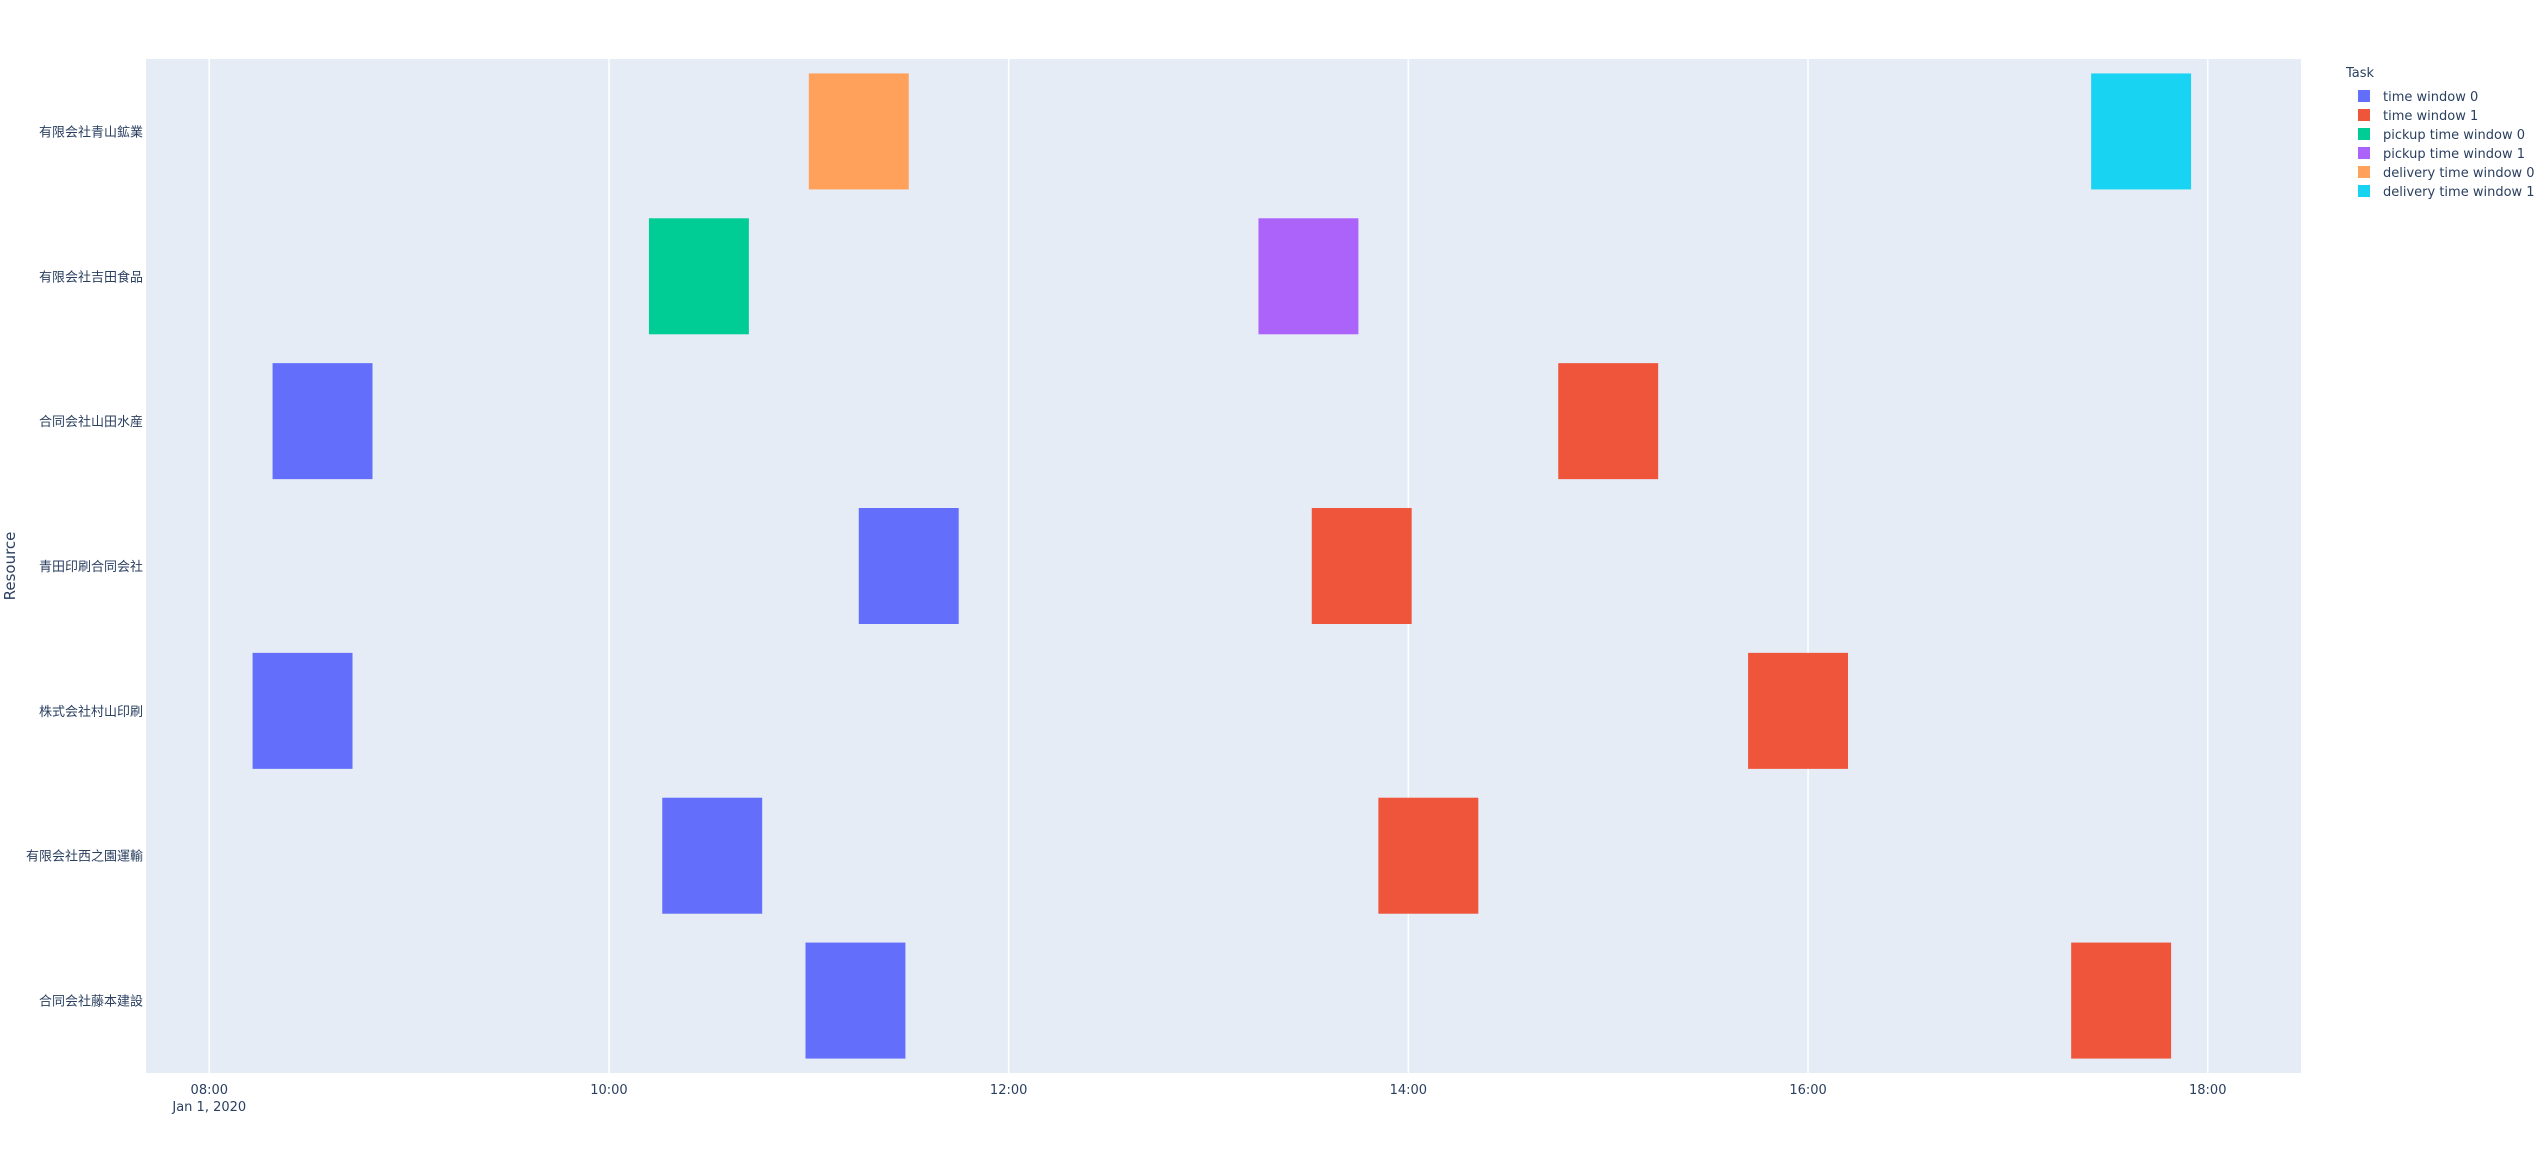 This screenshot has width=2541, height=1156. Describe the element at coordinates (84, 857) in the screenshot. I see `y-tick-label: 有限会社西之園運輸` at that location.